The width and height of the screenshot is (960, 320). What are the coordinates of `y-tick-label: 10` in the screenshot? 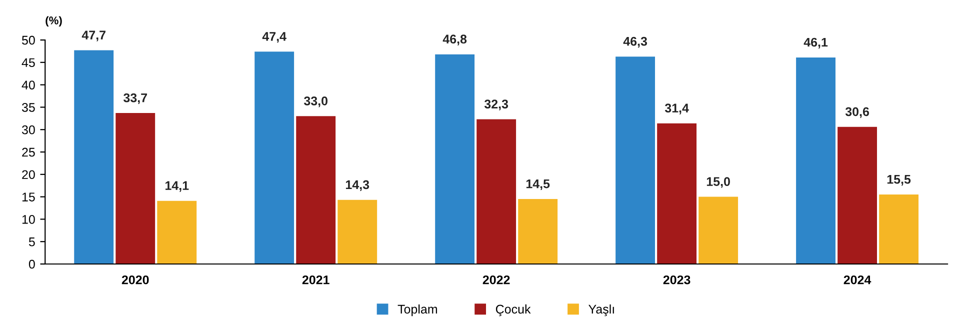 It's located at (28, 219).